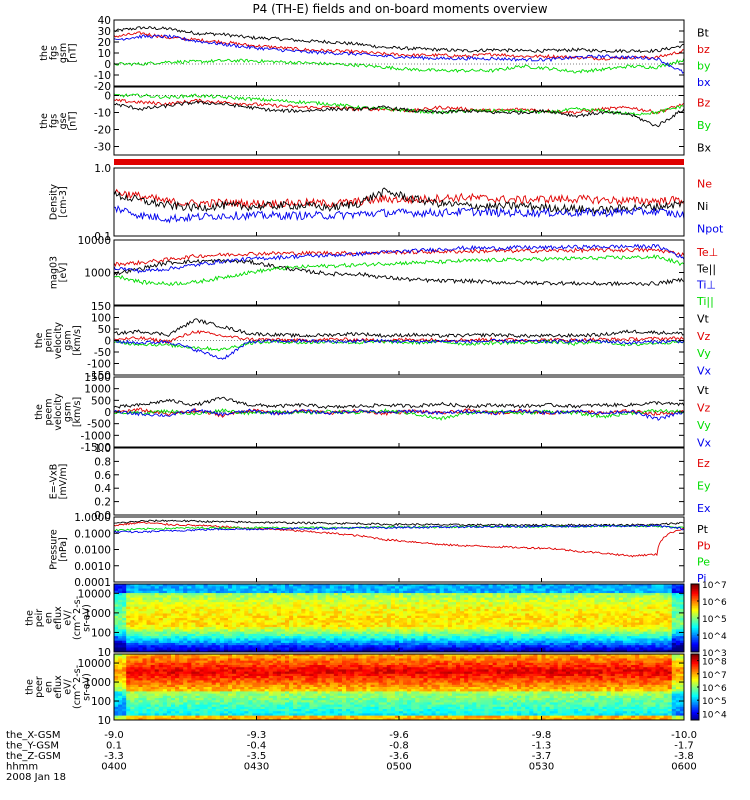  What do you see at coordinates (695, 593) in the screenshot?
I see `colorbar-step` at bounding box center [695, 593].